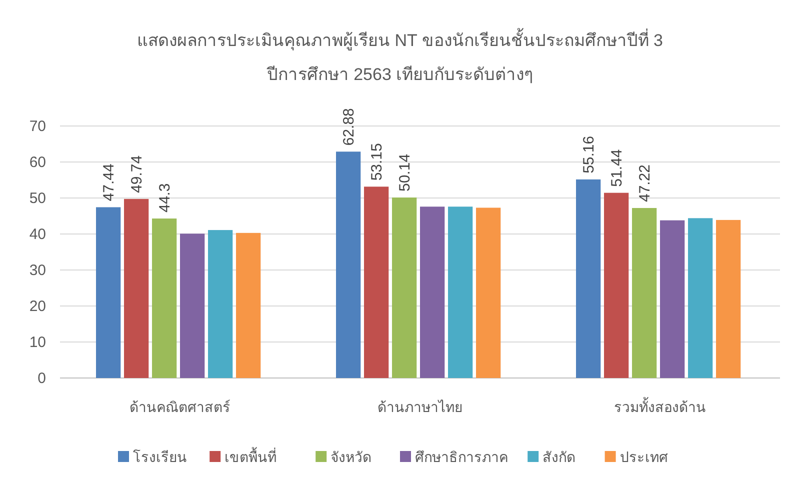  I want to click on data-label: 47.44, so click(109, 183).